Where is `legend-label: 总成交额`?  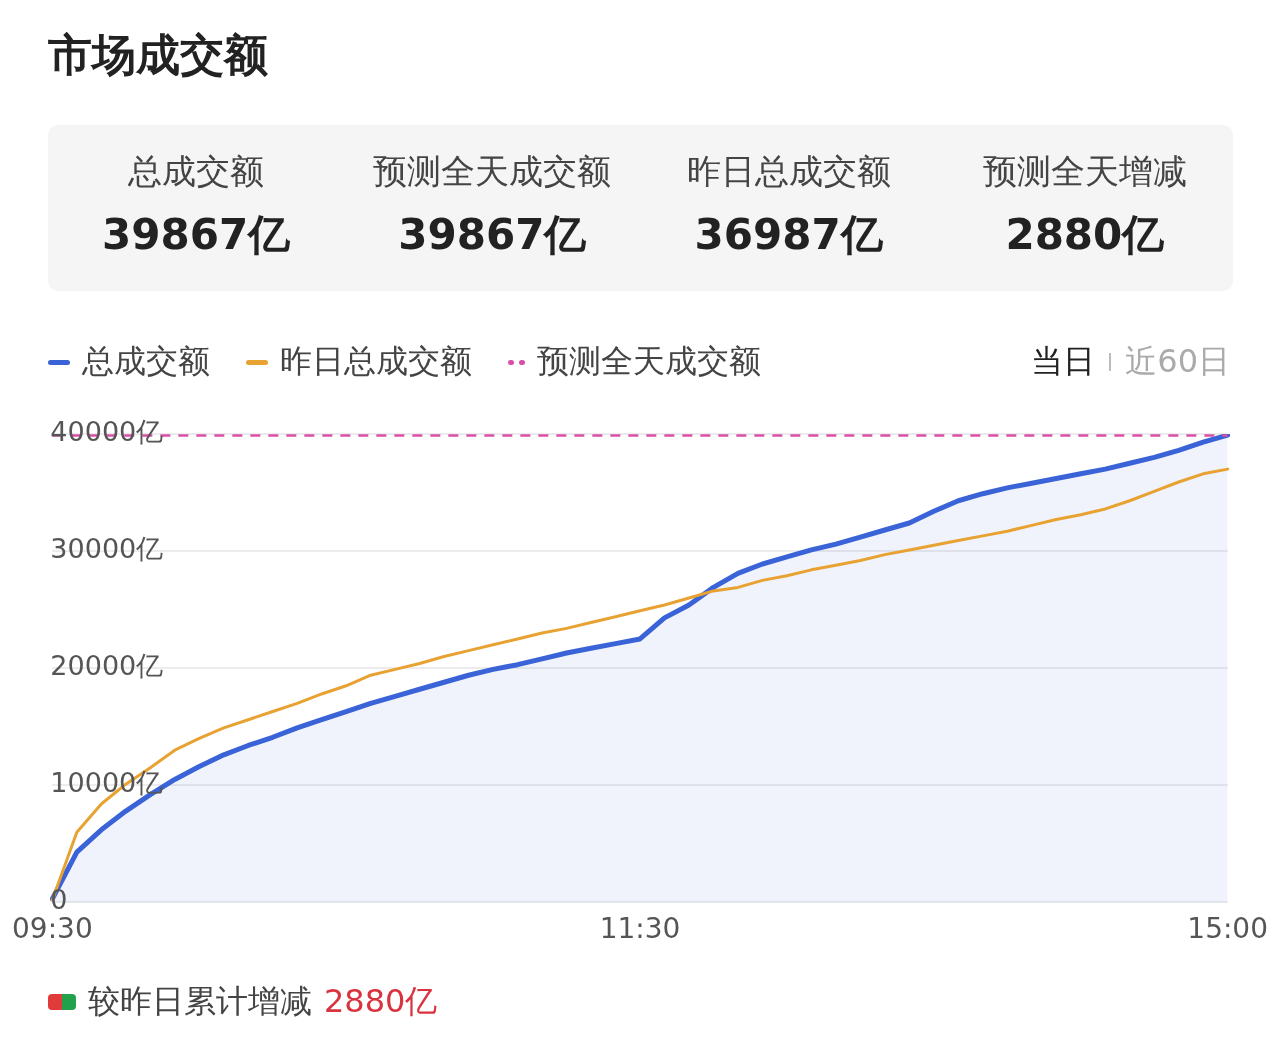
legend-label: 总成交额 is located at coordinates (146, 361).